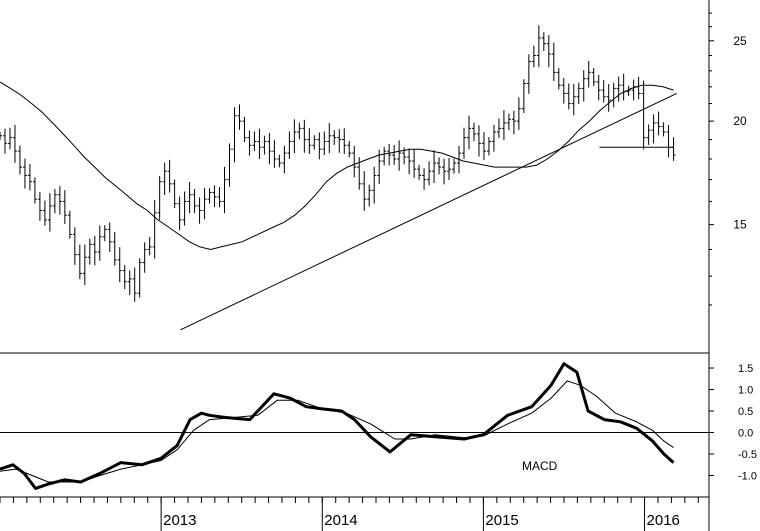  What do you see at coordinates (340, 520) in the screenshot?
I see `year-tick-label: 2014` at bounding box center [340, 520].